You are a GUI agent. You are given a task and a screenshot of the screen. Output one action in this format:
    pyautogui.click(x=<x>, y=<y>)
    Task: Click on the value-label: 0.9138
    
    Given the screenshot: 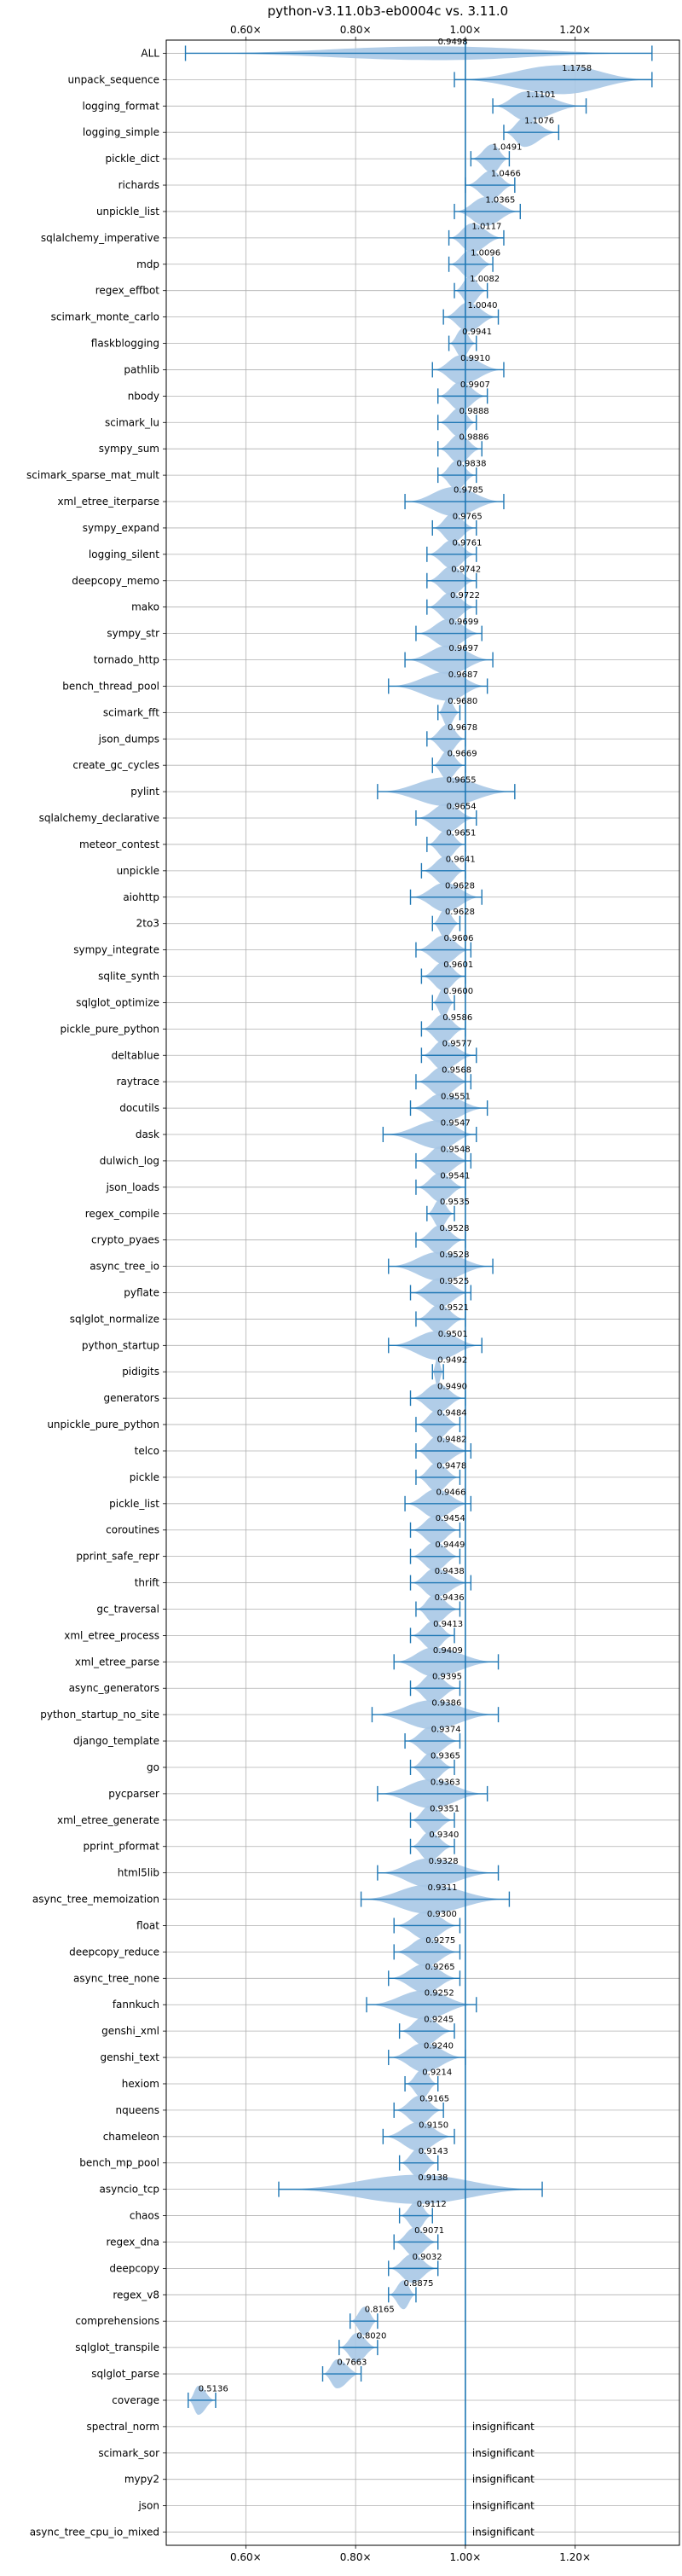 What is the action you would take?
    pyautogui.click(x=433, y=2178)
    